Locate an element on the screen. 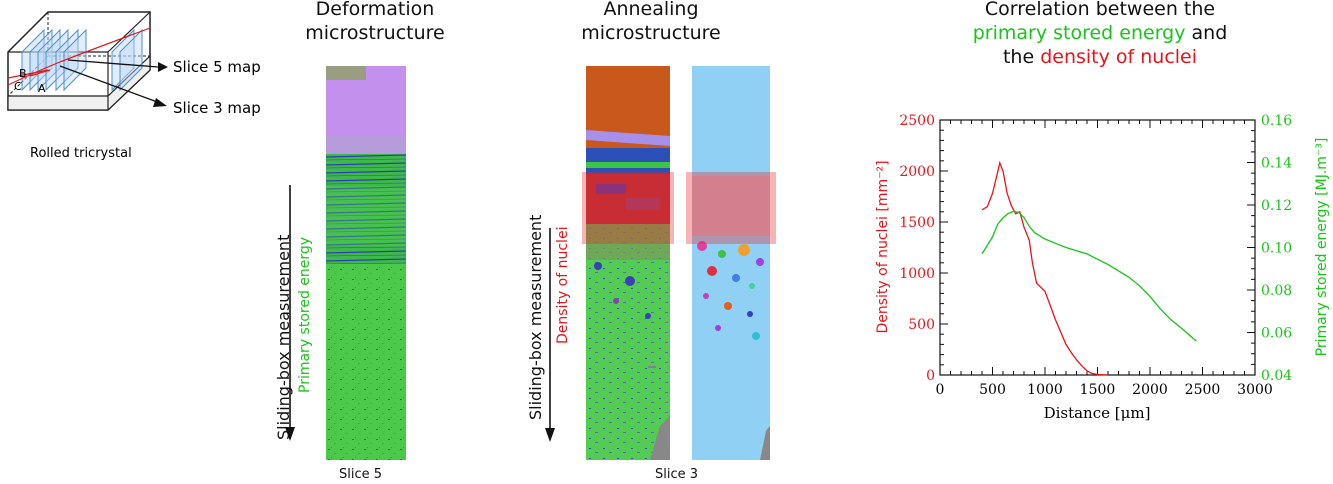  slice3-nuclei-map is located at coordinates (731, 263).